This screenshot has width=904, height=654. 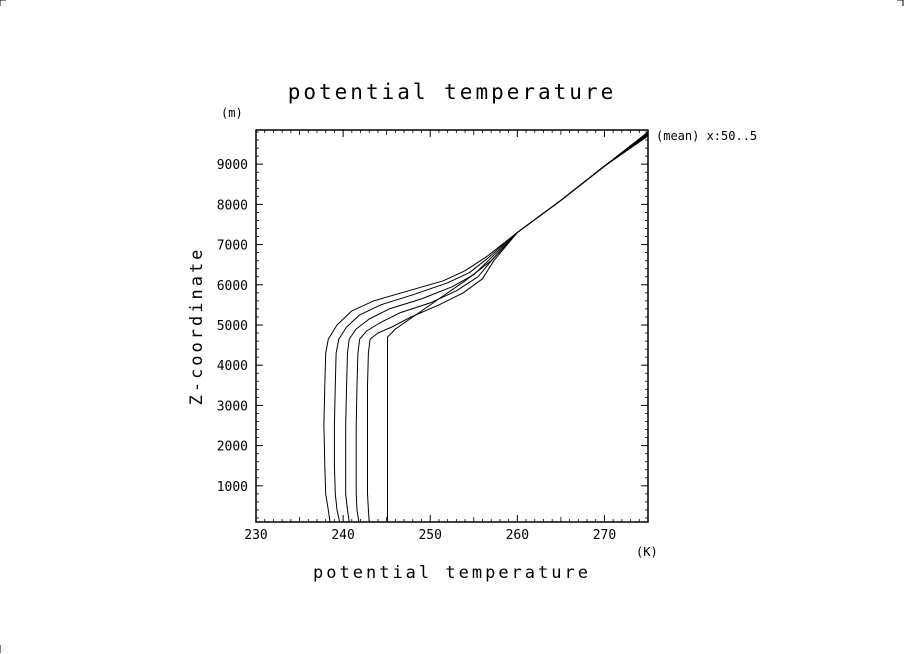 What do you see at coordinates (900, 3) in the screenshot?
I see `crop-mark-top-right` at bounding box center [900, 3].